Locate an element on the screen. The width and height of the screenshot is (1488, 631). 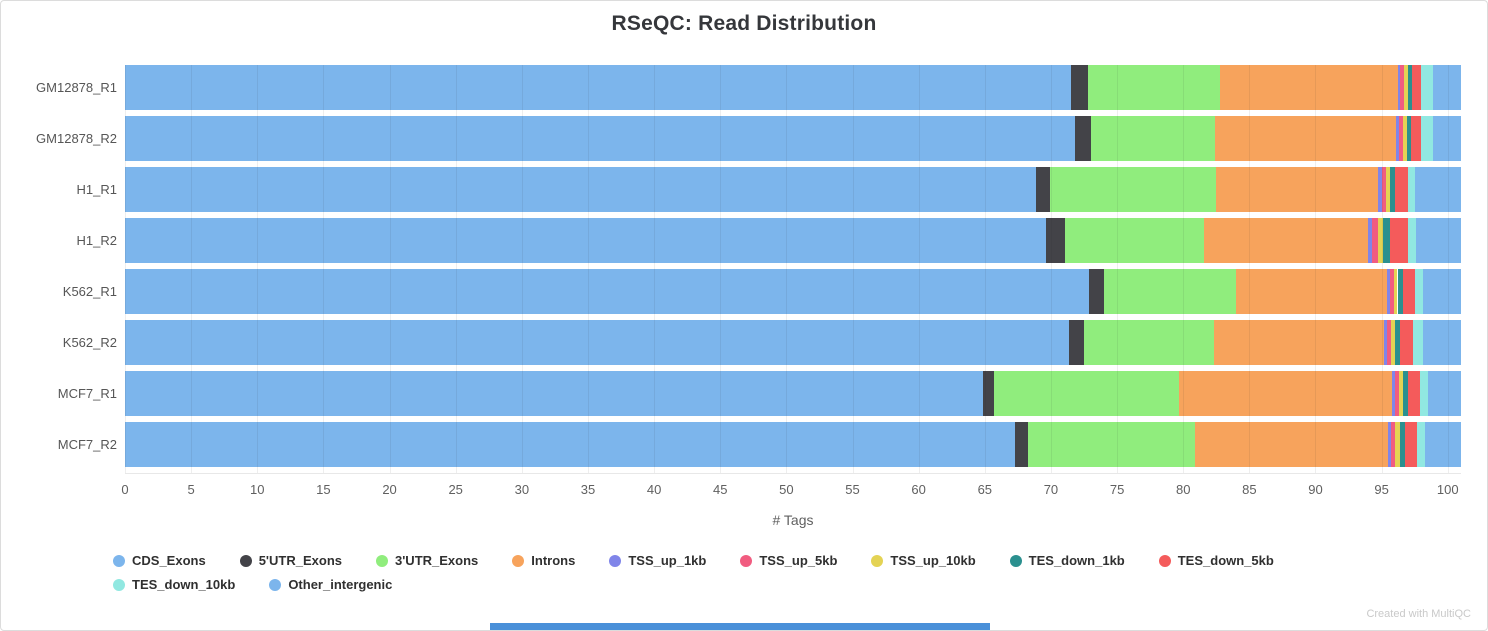
legend-item-TSS_up_10kb: TSS_up_10kb is located at coordinates (923, 560).